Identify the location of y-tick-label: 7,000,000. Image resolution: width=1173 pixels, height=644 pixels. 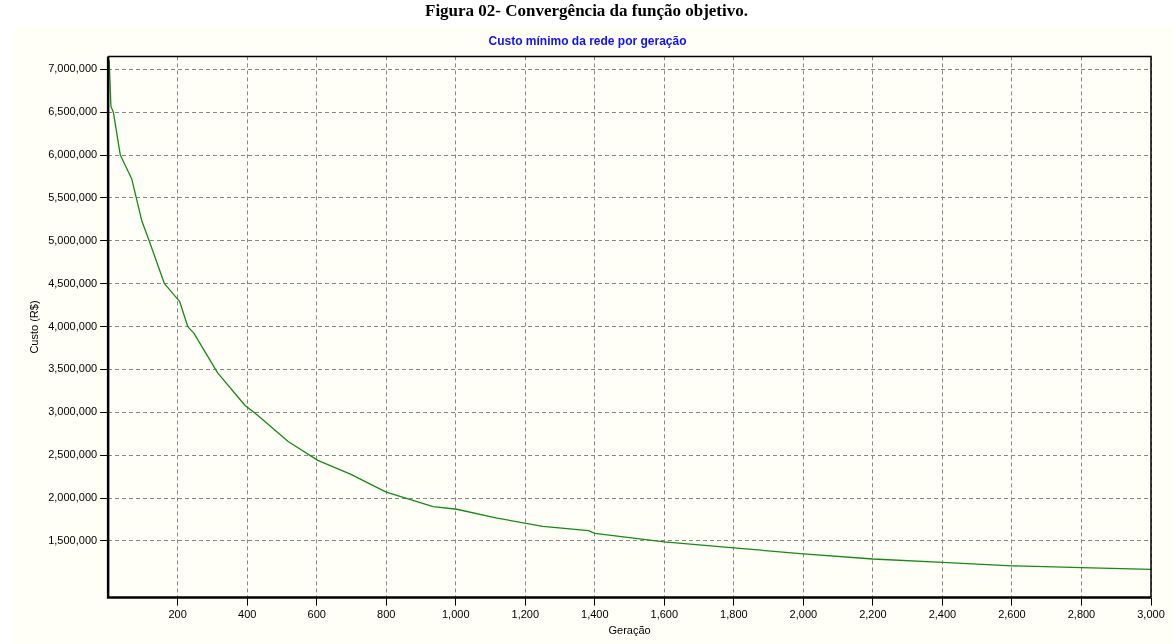
(73, 68).